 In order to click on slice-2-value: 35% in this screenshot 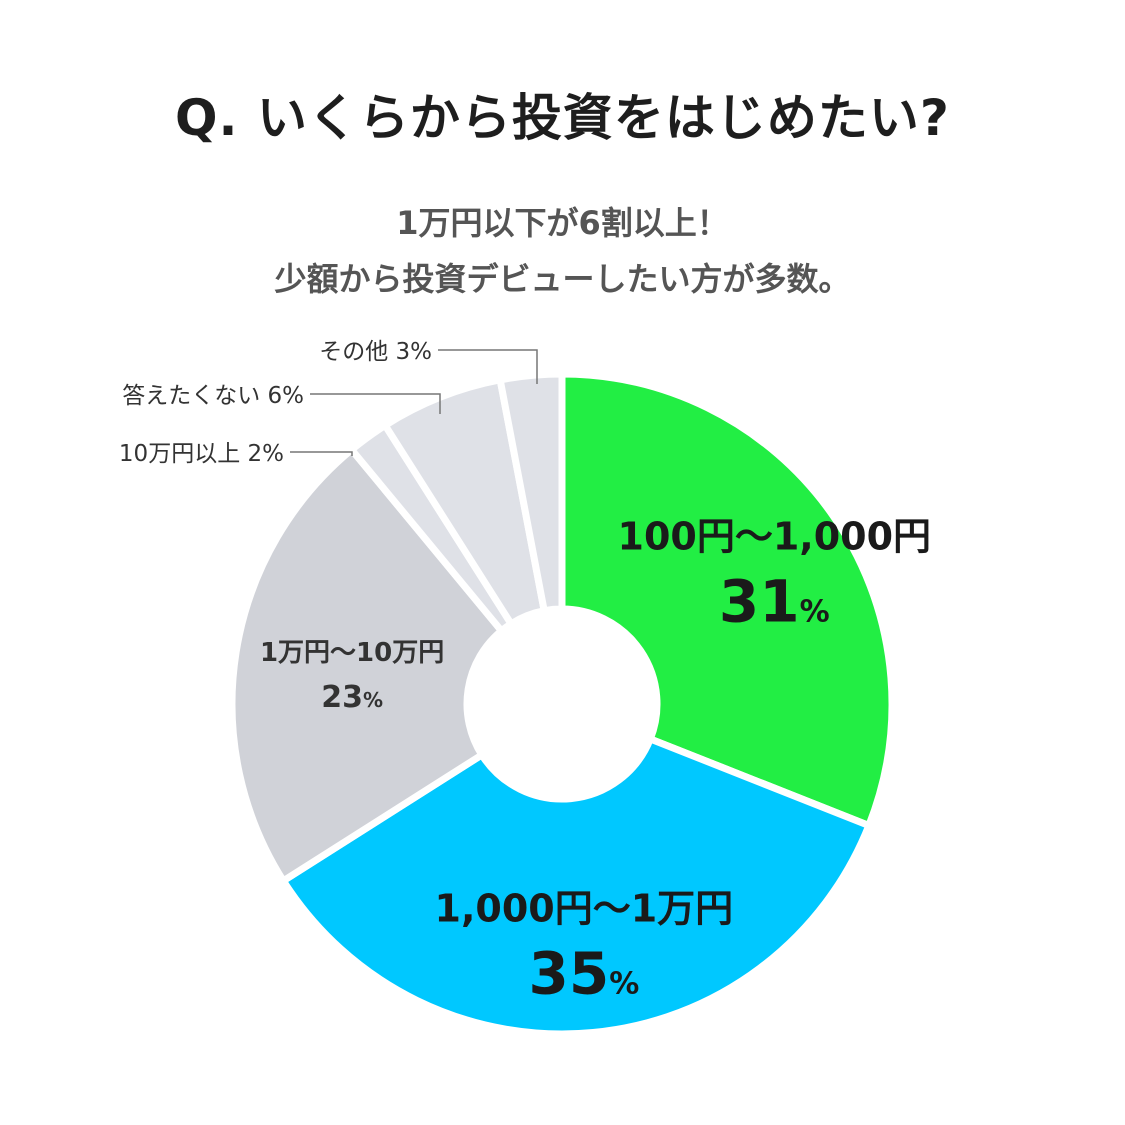, I will do `click(583, 973)`.